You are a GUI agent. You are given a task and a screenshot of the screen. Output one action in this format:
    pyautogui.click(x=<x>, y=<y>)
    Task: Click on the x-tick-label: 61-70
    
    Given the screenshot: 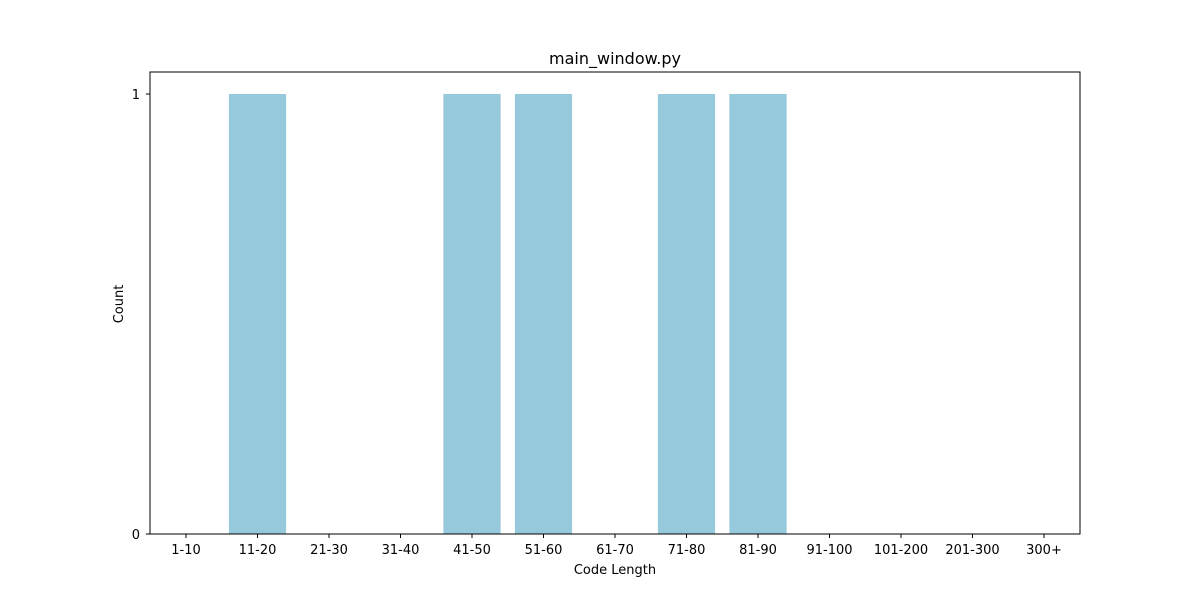 What is the action you would take?
    pyautogui.click(x=615, y=550)
    